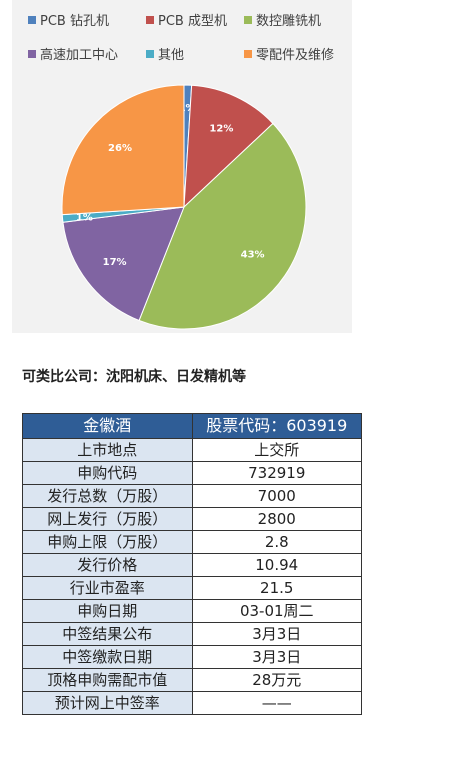 The width and height of the screenshot is (452, 761). Describe the element at coordinates (107, 588) in the screenshot. I see `row-label: 行业市盈率` at that location.